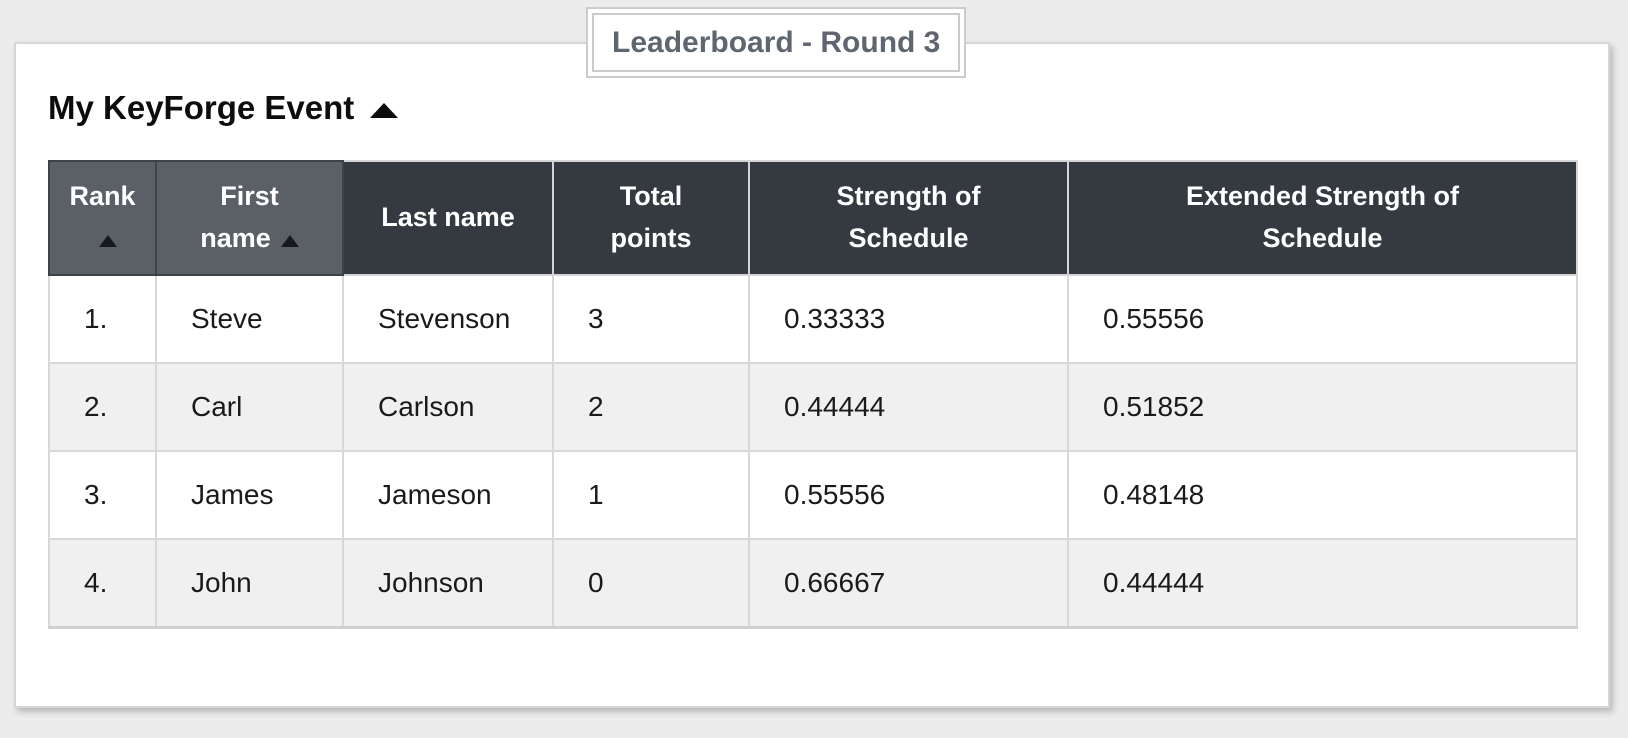 The image size is (1628, 738). Describe the element at coordinates (1322, 407) in the screenshot. I see `cell-extended-strength-of-schedule: 0.51852` at that location.